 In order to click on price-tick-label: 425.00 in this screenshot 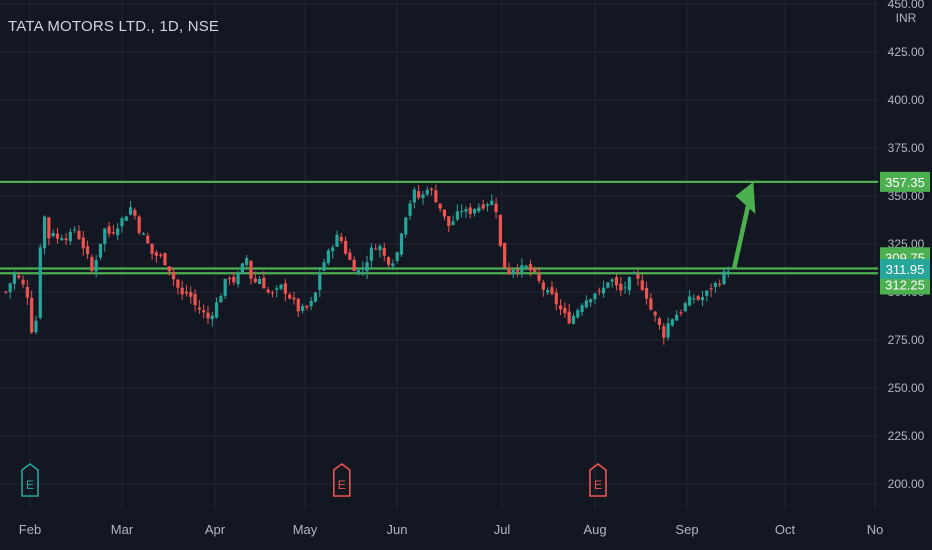, I will do `click(906, 52)`.